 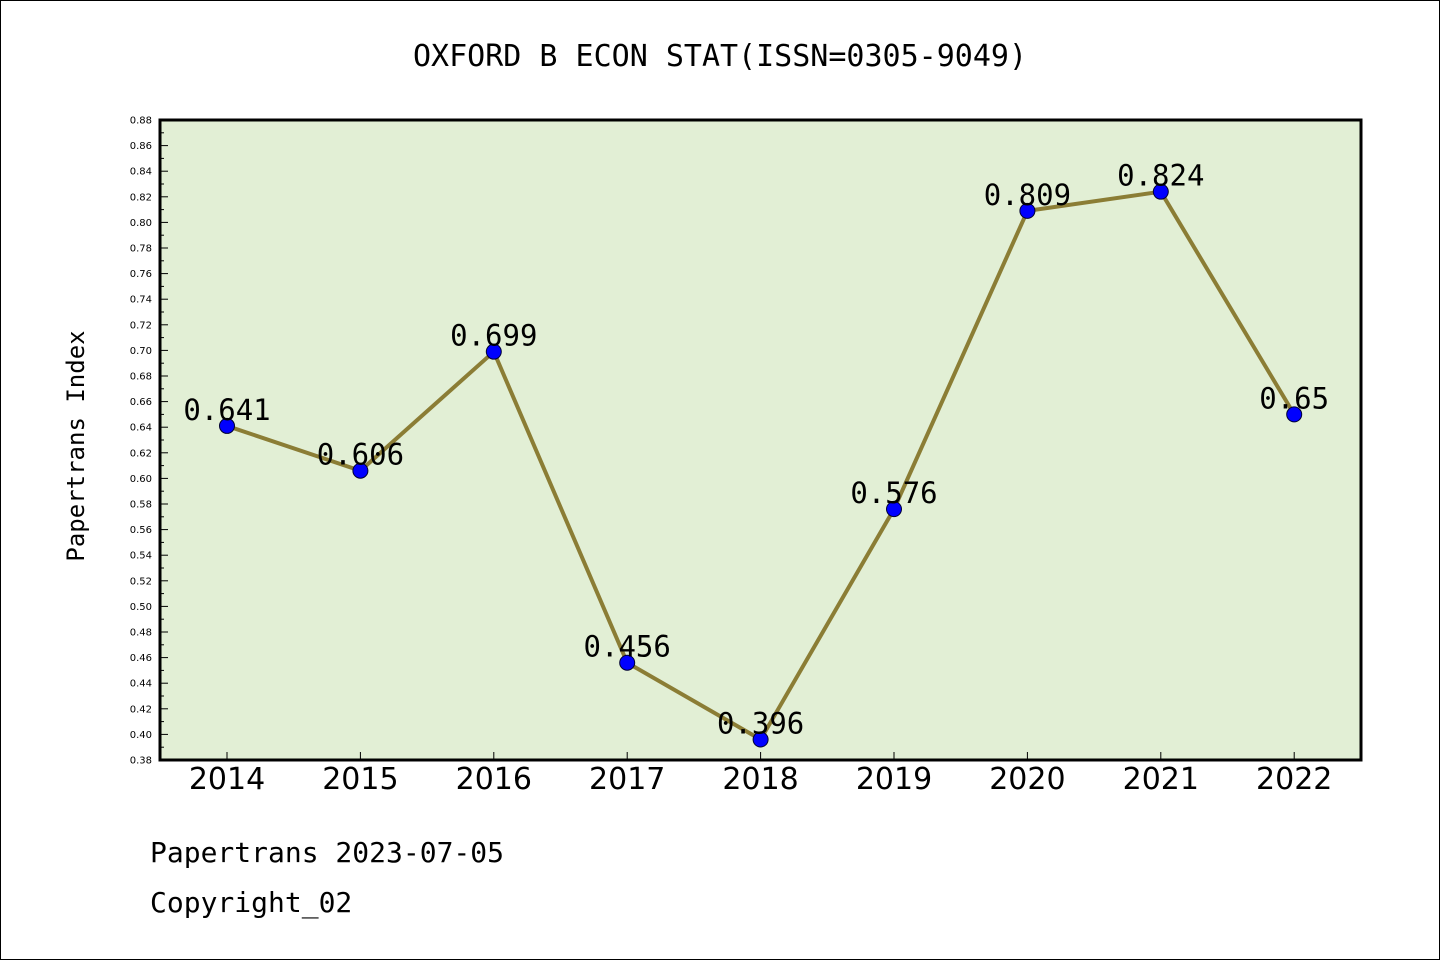 What do you see at coordinates (141, 505) in the screenshot?
I see `y-tick-label: 0.58` at bounding box center [141, 505].